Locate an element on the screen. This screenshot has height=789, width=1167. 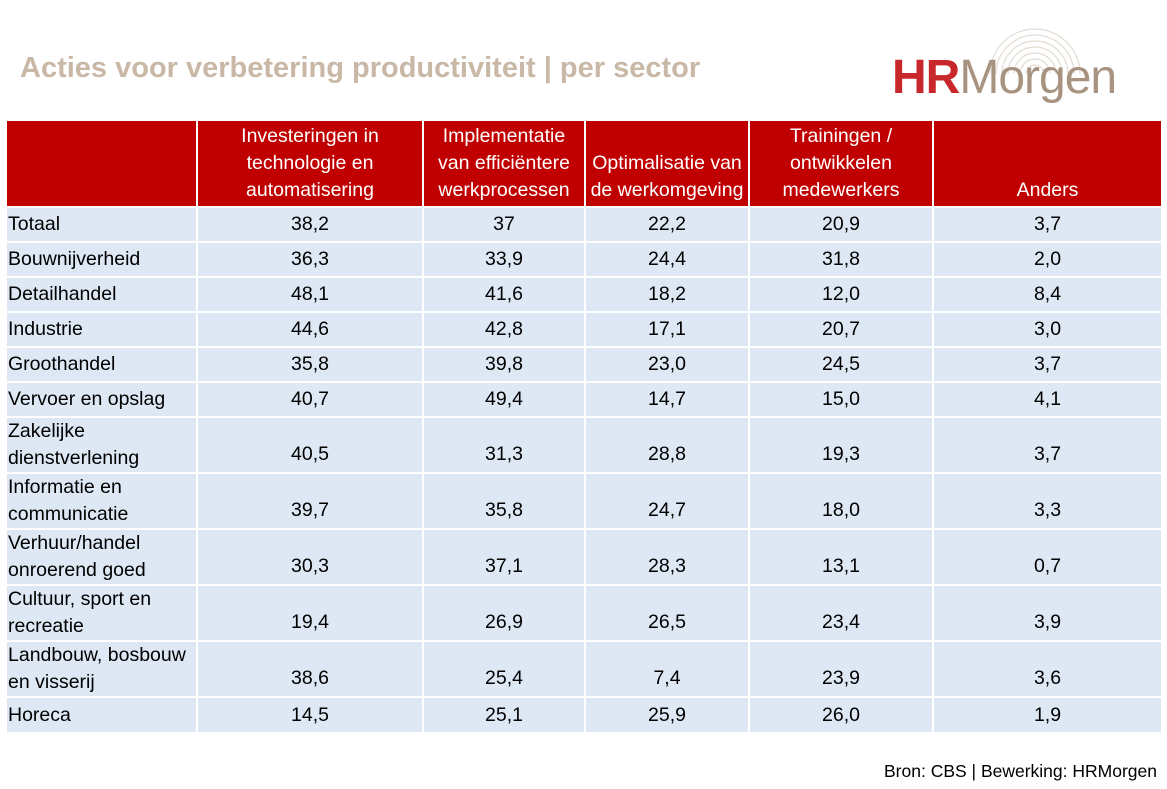
cell-value: 26,5 is located at coordinates (667, 612).